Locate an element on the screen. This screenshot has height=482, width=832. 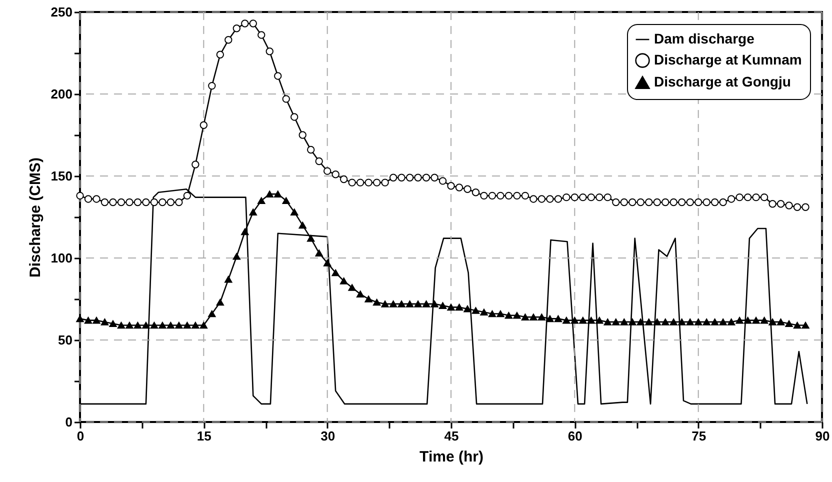
y-tick-label: 250 is located at coordinates (61, 12).